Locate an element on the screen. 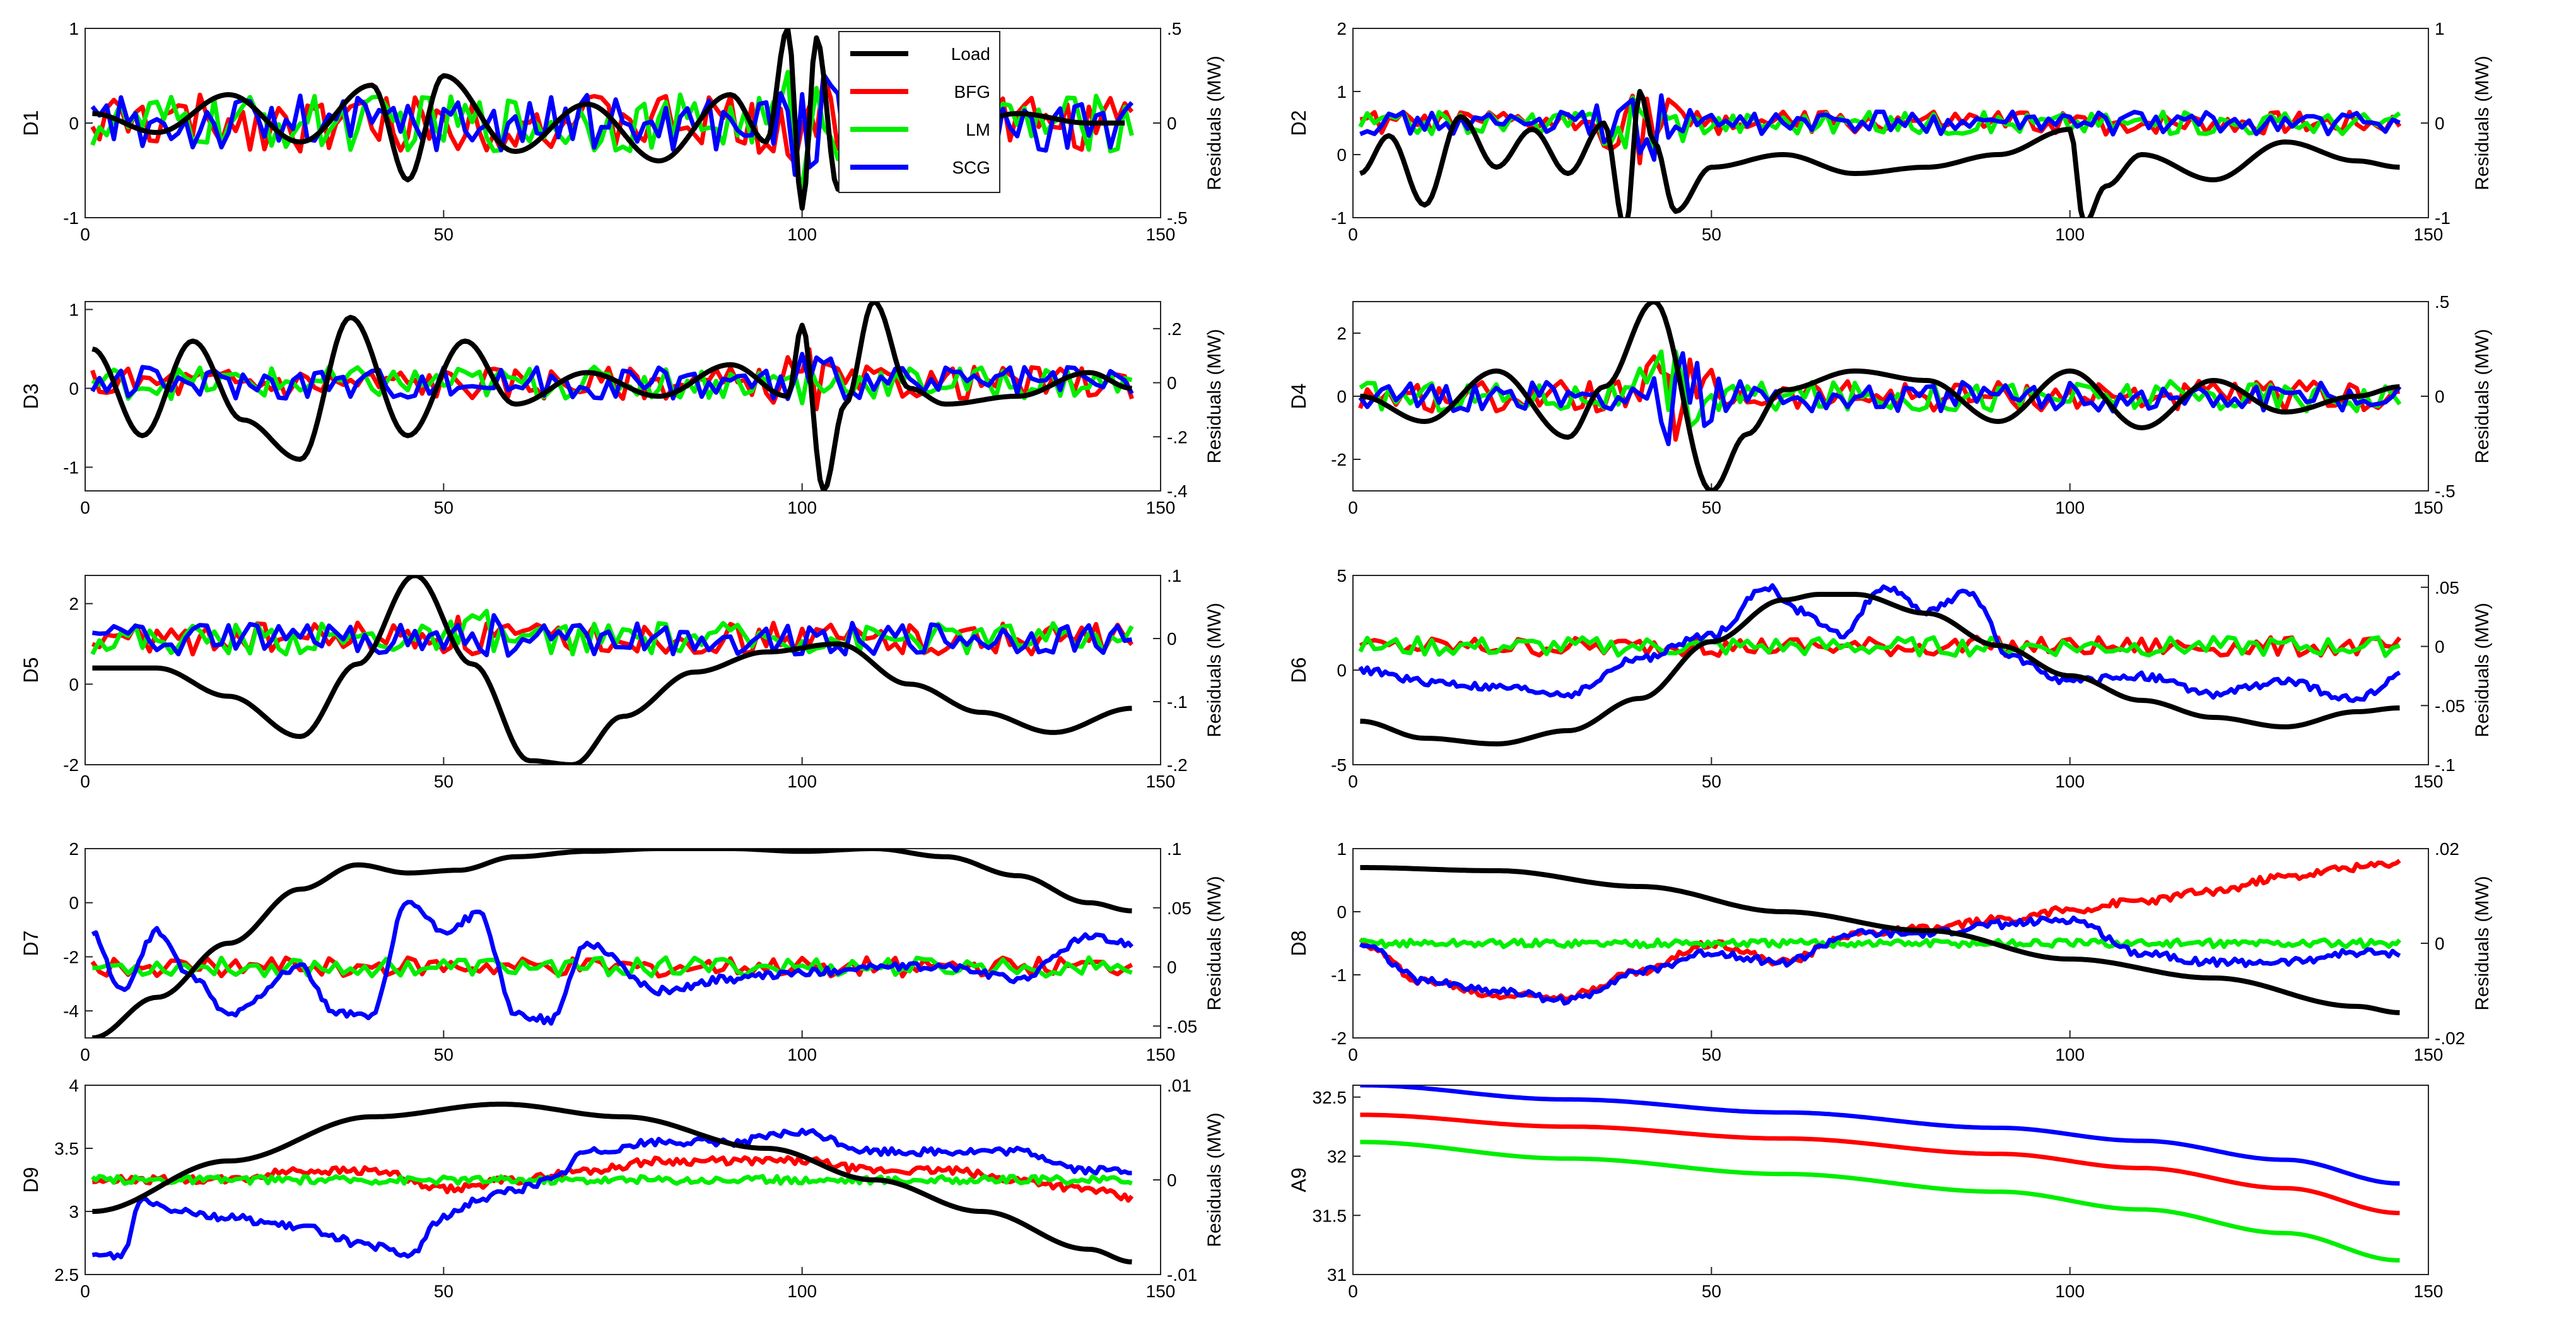 Image resolution: width=2576 pixels, height=1325 pixels. left-axis-label: D2 is located at coordinates (1298, 123).